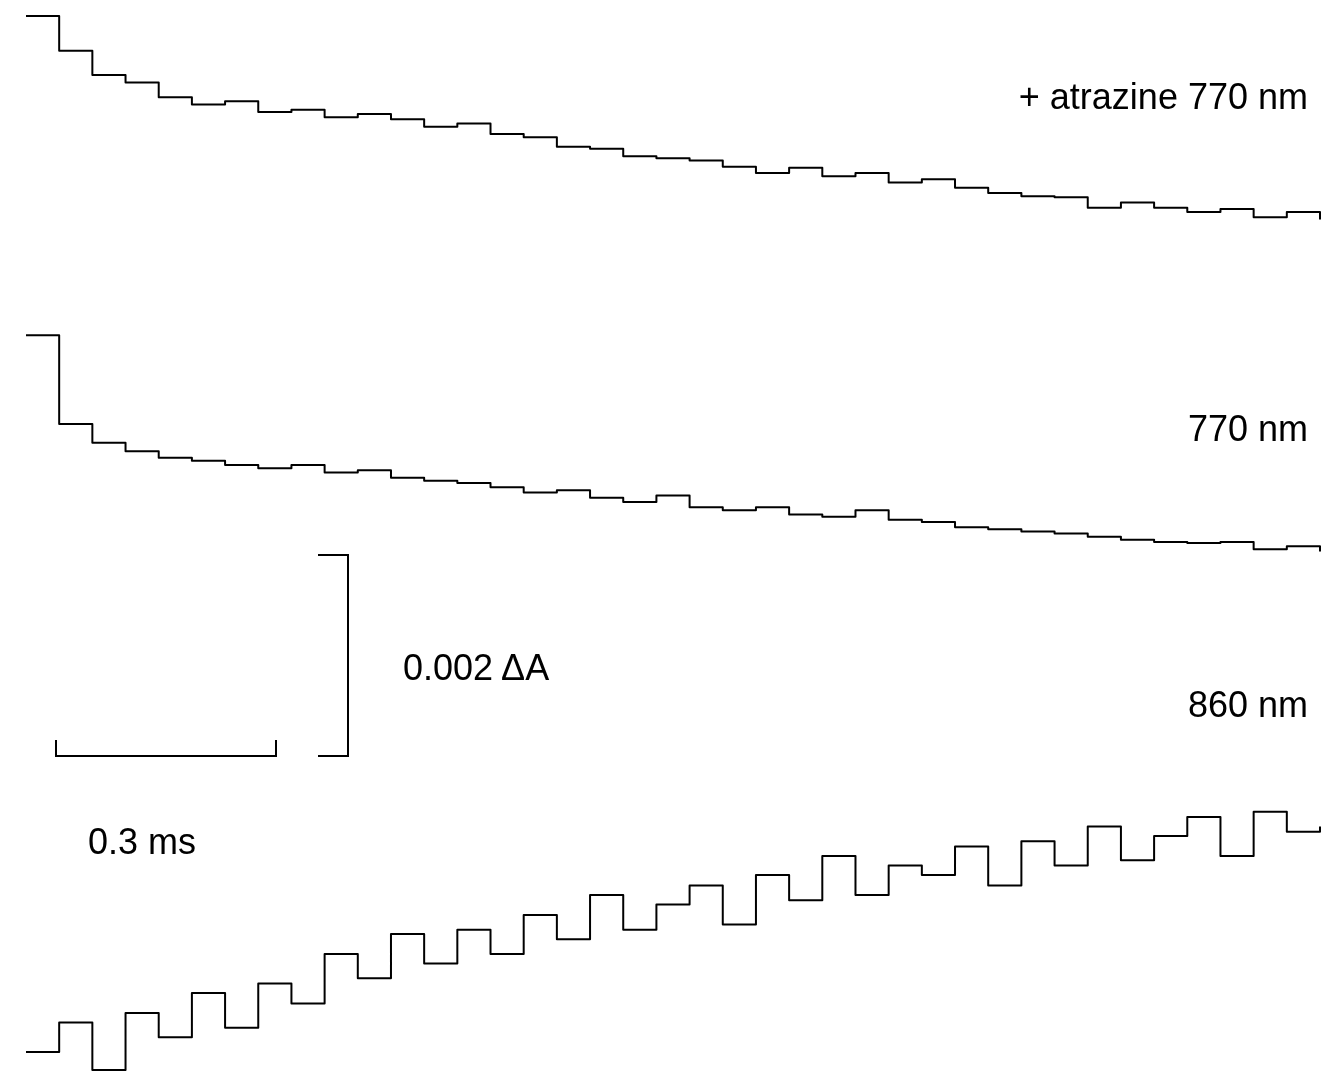  I want to click on annotation: 0.3 ms, so click(142, 841).